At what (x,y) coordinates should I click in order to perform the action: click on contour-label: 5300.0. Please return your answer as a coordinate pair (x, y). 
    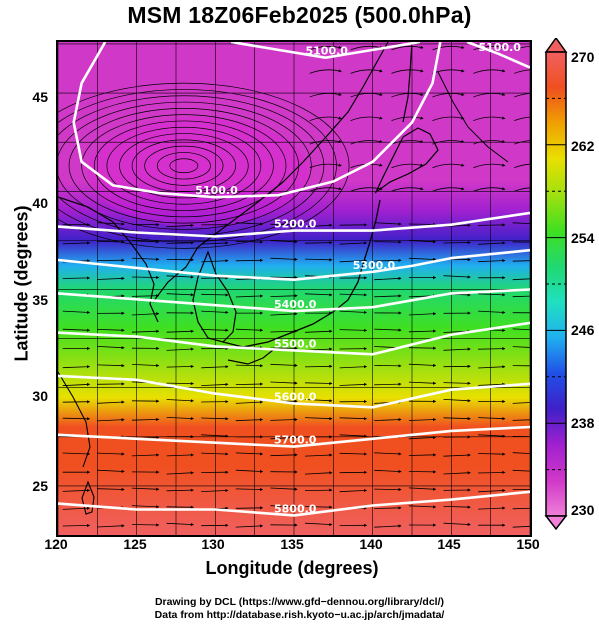
    Looking at the image, I should click on (374, 265).